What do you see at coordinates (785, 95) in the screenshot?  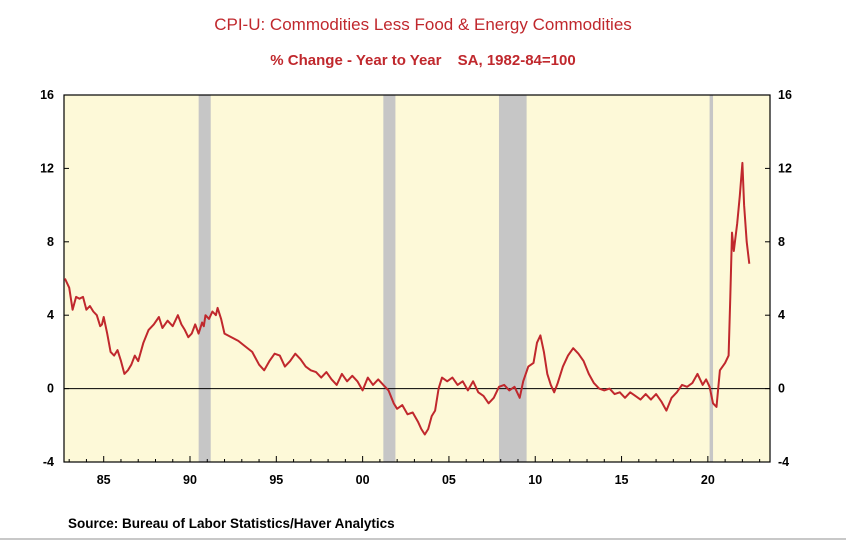 I see `y-tick-label-right: 16` at bounding box center [785, 95].